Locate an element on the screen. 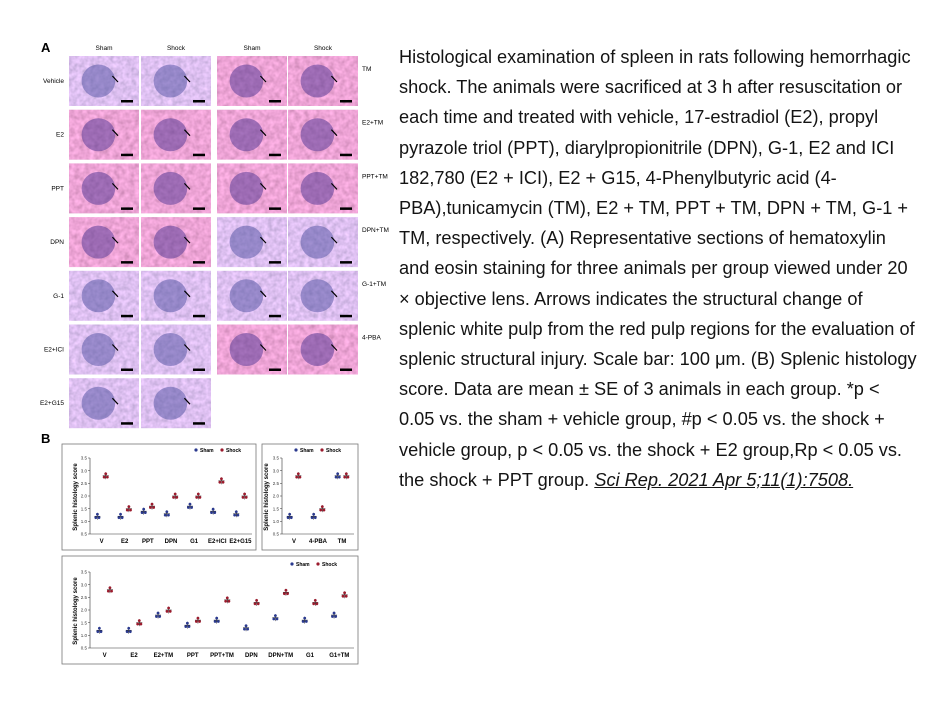  legend-marker-shock is located at coordinates (318, 564).